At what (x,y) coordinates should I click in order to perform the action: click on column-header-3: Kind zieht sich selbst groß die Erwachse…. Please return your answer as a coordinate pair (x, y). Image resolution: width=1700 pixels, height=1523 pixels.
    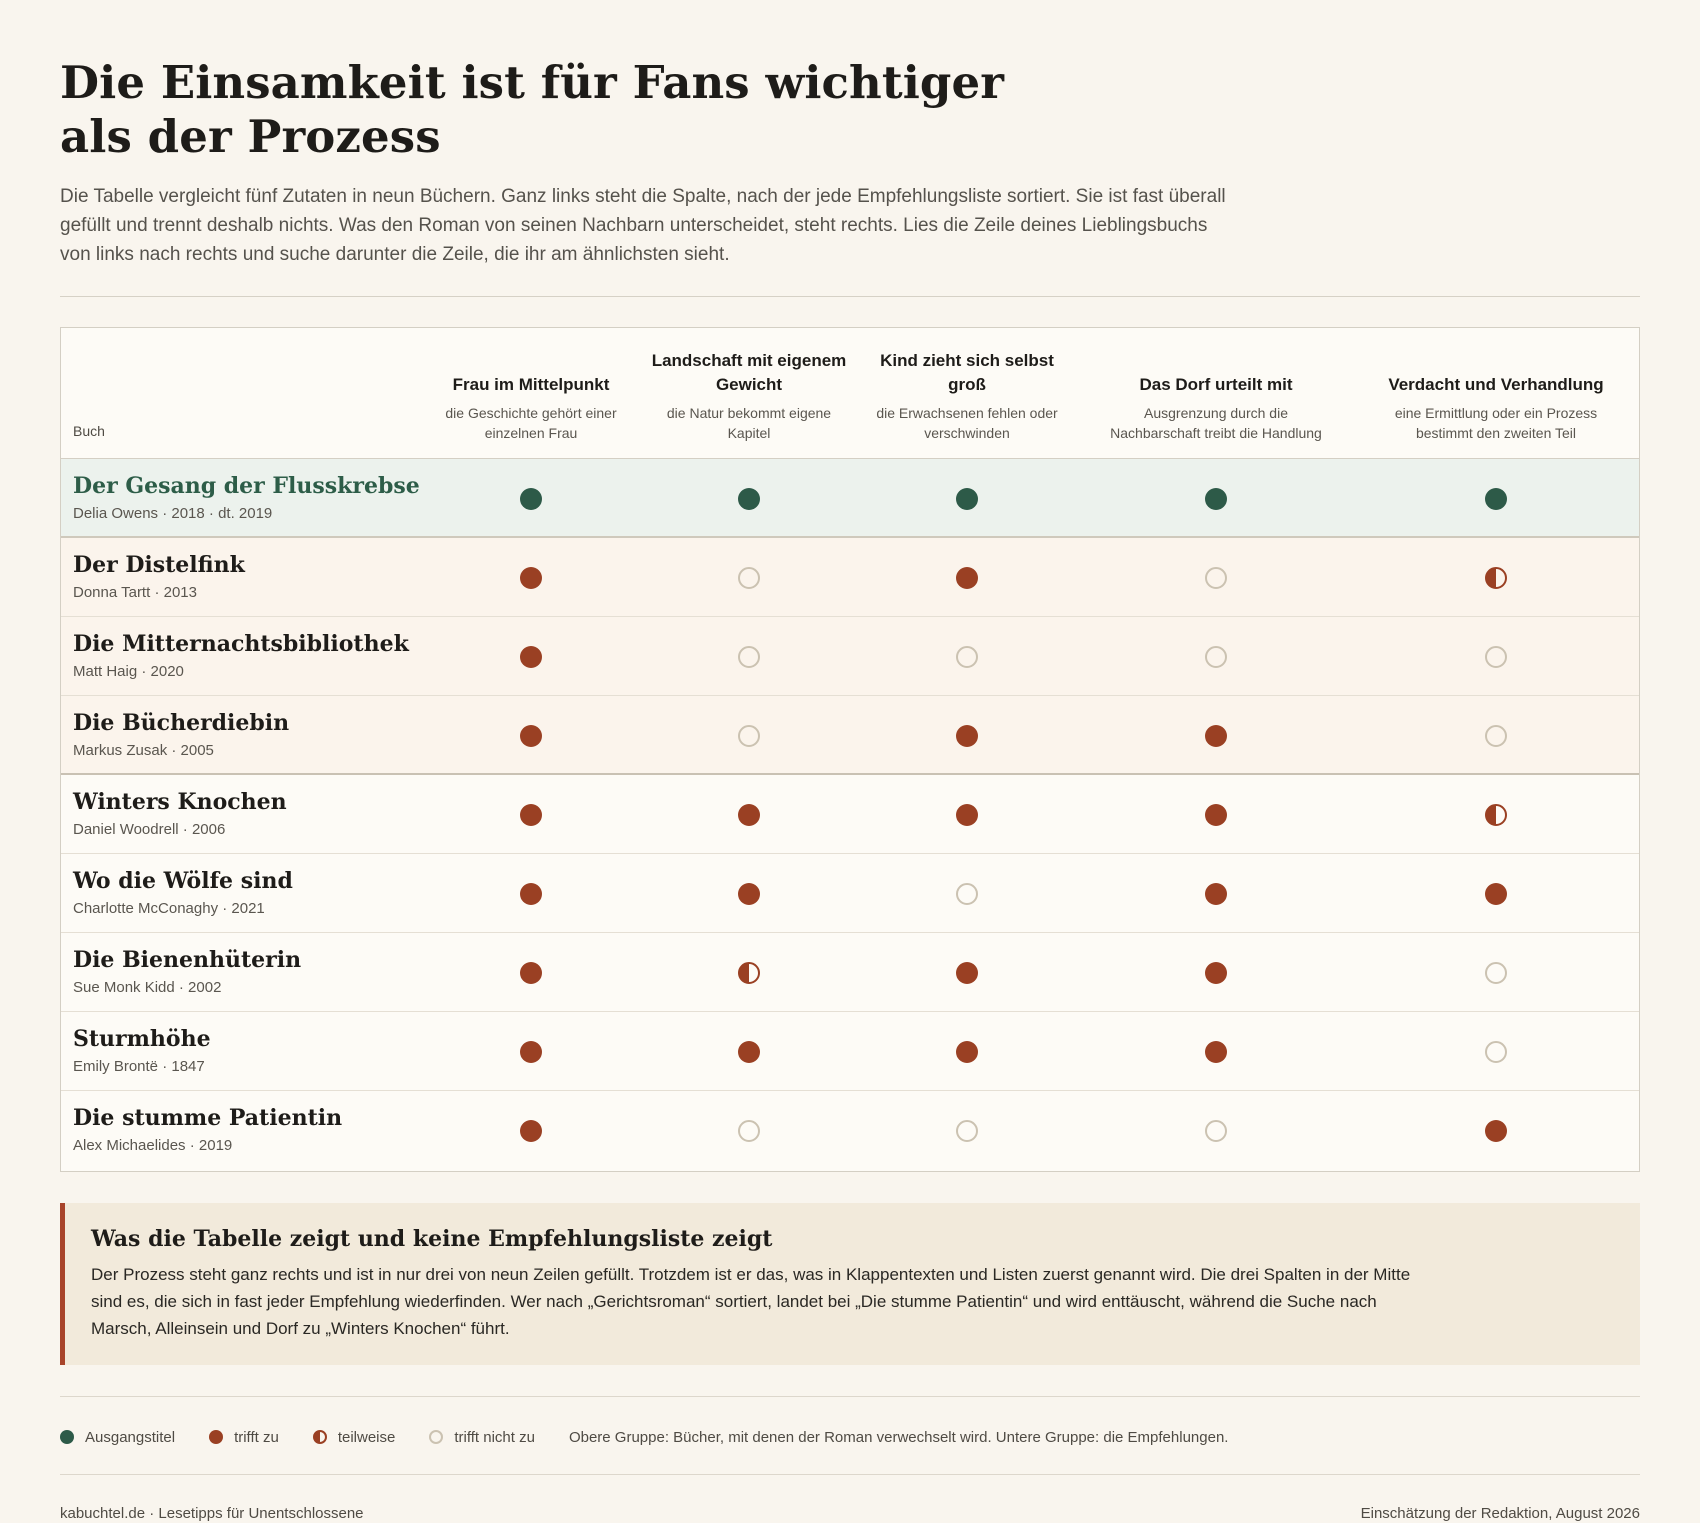
    Looking at the image, I should click on (967, 393).